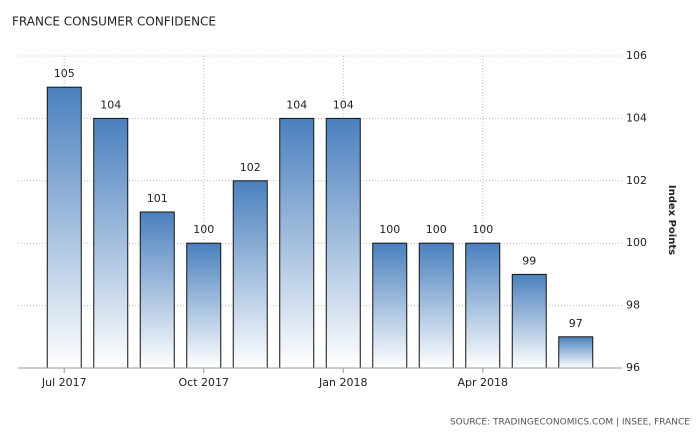  I want to click on value-label: 99, so click(529, 260).